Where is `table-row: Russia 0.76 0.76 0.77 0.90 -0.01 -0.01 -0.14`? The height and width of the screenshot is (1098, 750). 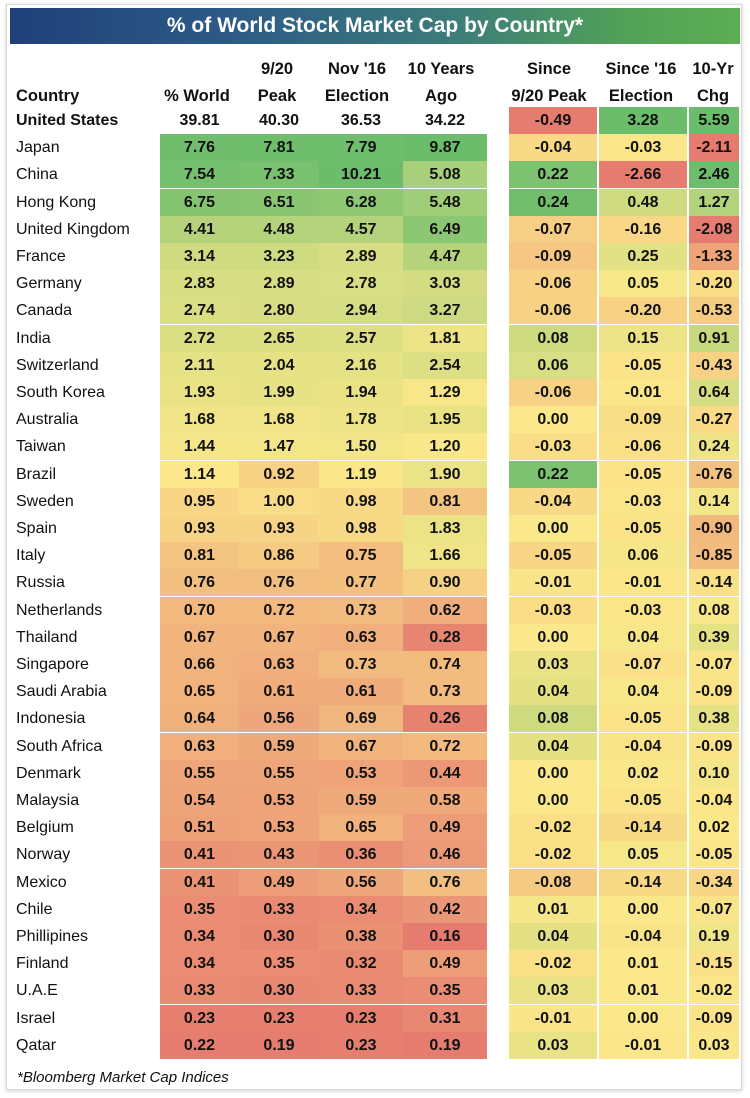 table-row: Russia 0.76 0.76 0.77 0.90 -0.01 -0.01 -0.14 is located at coordinates (378, 583).